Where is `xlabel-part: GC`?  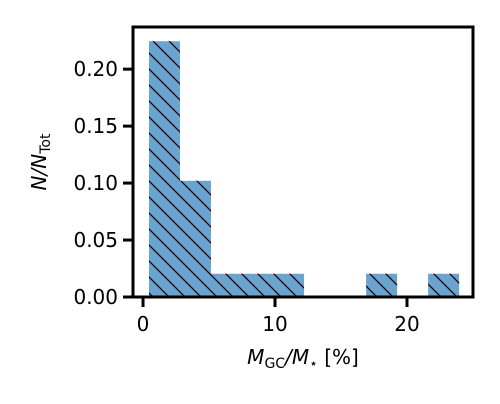 xlabel-part: GC is located at coordinates (274, 364).